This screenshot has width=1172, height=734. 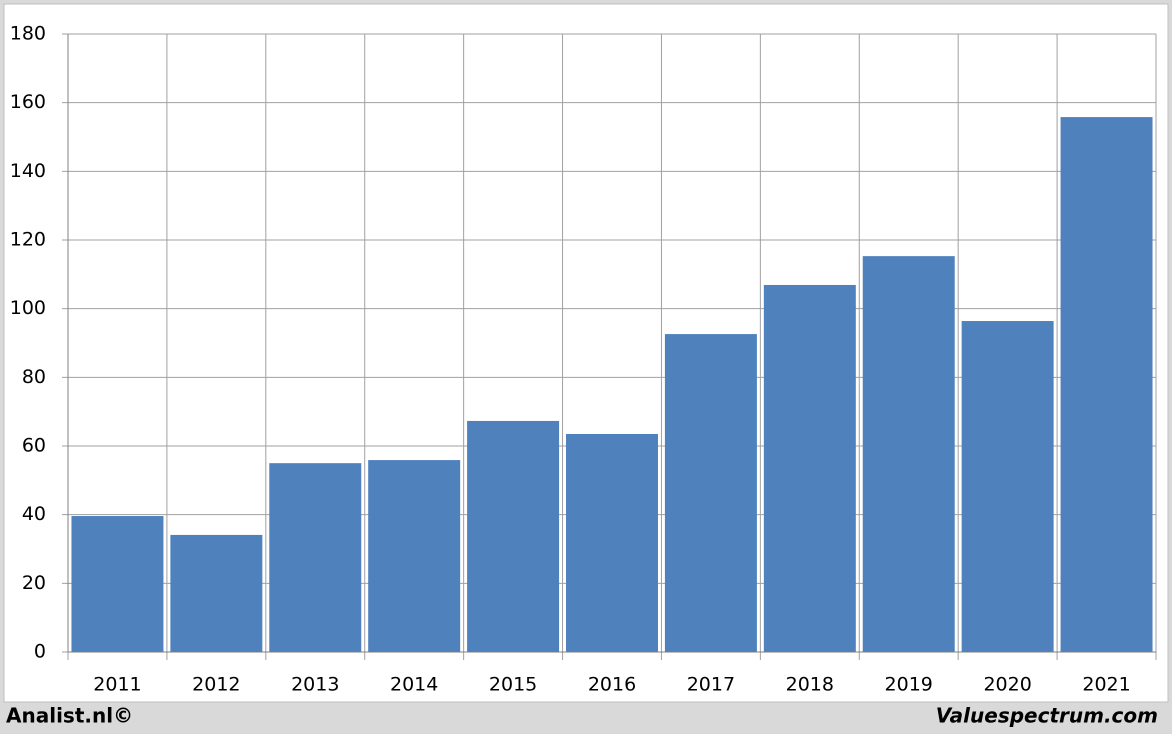 What do you see at coordinates (1106, 685) in the screenshot?
I see `x-tick-label: 2021` at bounding box center [1106, 685].